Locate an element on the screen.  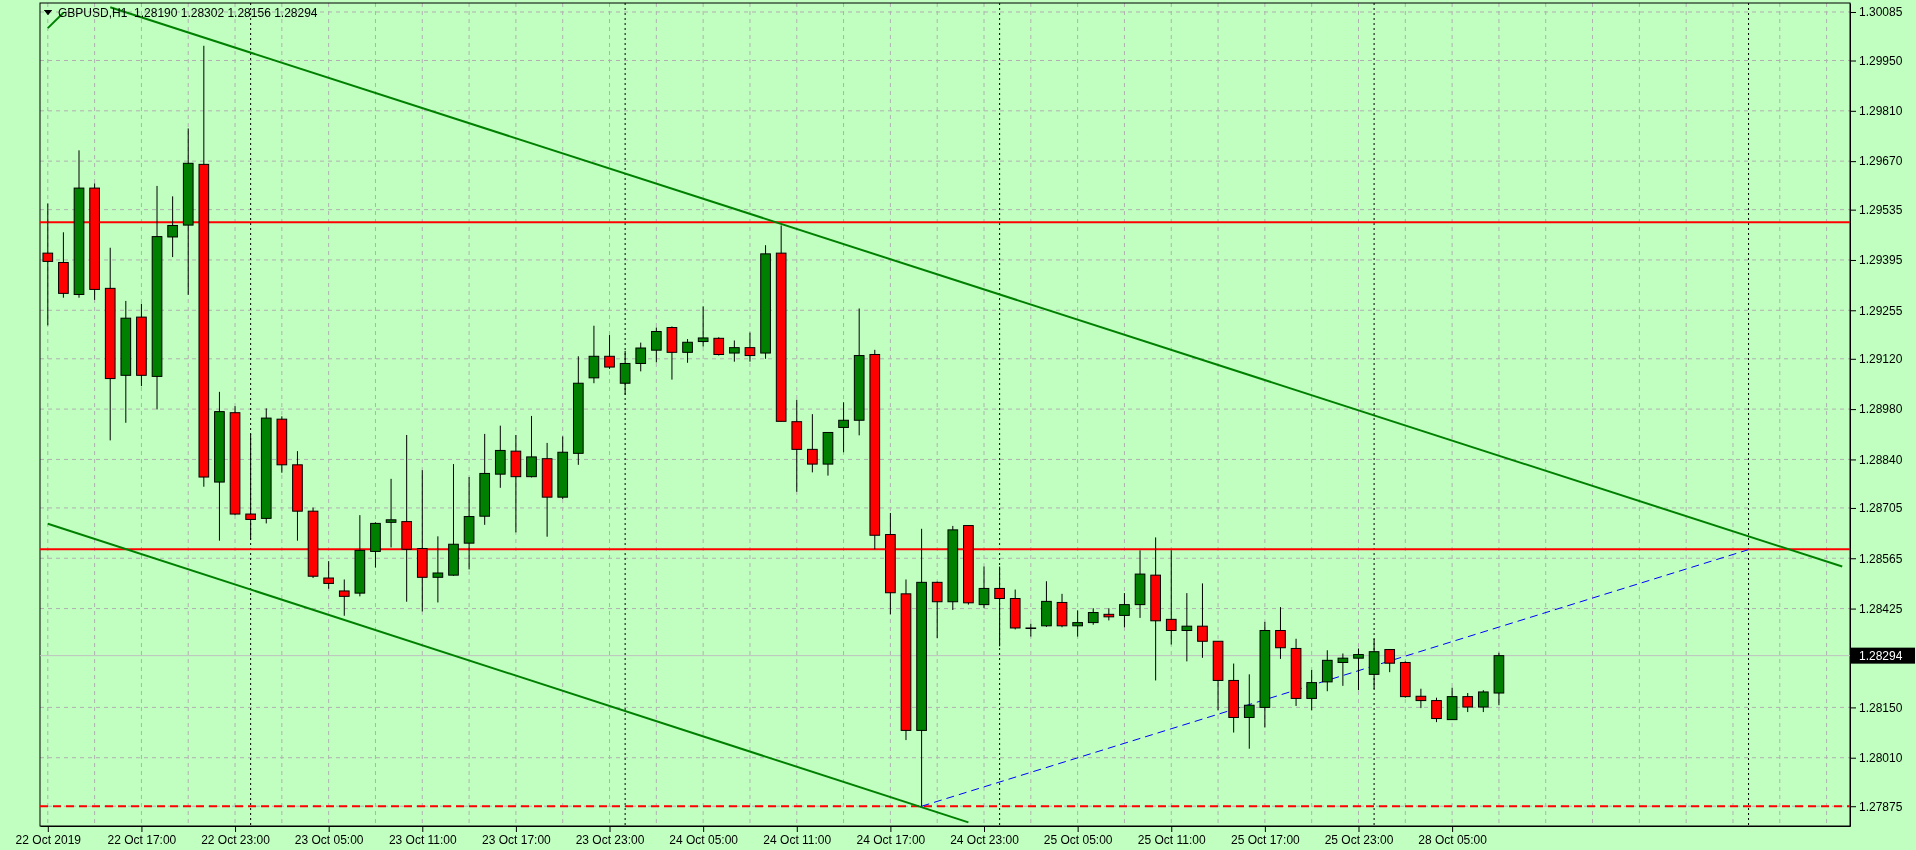
y-tick-label: 1.29120 is located at coordinates (1881, 359).